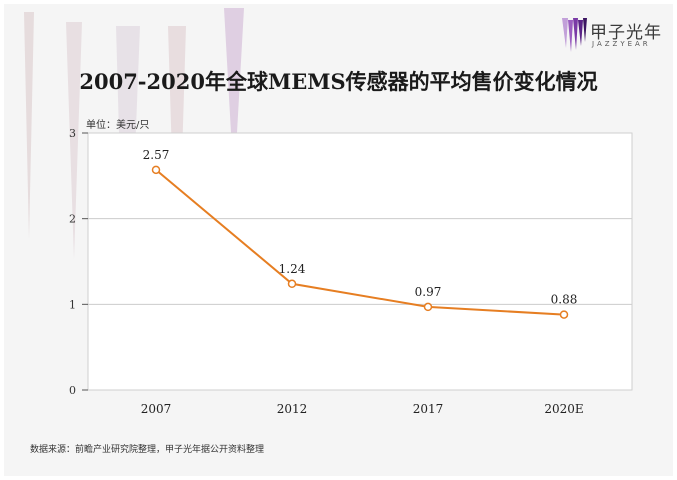  I want to click on logo-text-en: JAZZYEAR, so click(621, 44).